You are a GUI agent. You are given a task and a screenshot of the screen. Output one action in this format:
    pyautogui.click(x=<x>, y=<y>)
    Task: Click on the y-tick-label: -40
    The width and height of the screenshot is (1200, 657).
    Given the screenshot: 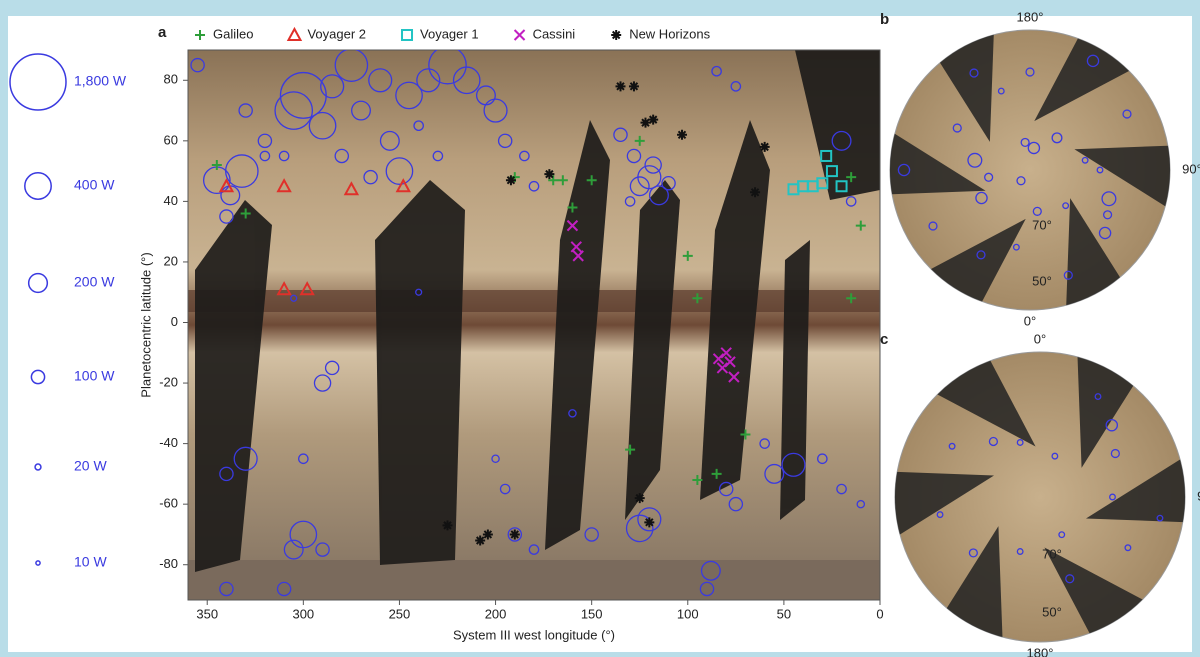 What is the action you would take?
    pyautogui.click(x=168, y=442)
    